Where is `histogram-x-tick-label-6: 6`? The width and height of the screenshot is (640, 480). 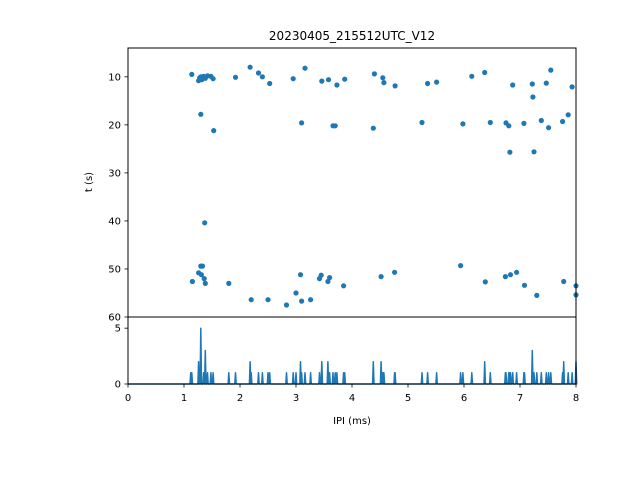 histogram-x-tick-label-6: 6 is located at coordinates (464, 398).